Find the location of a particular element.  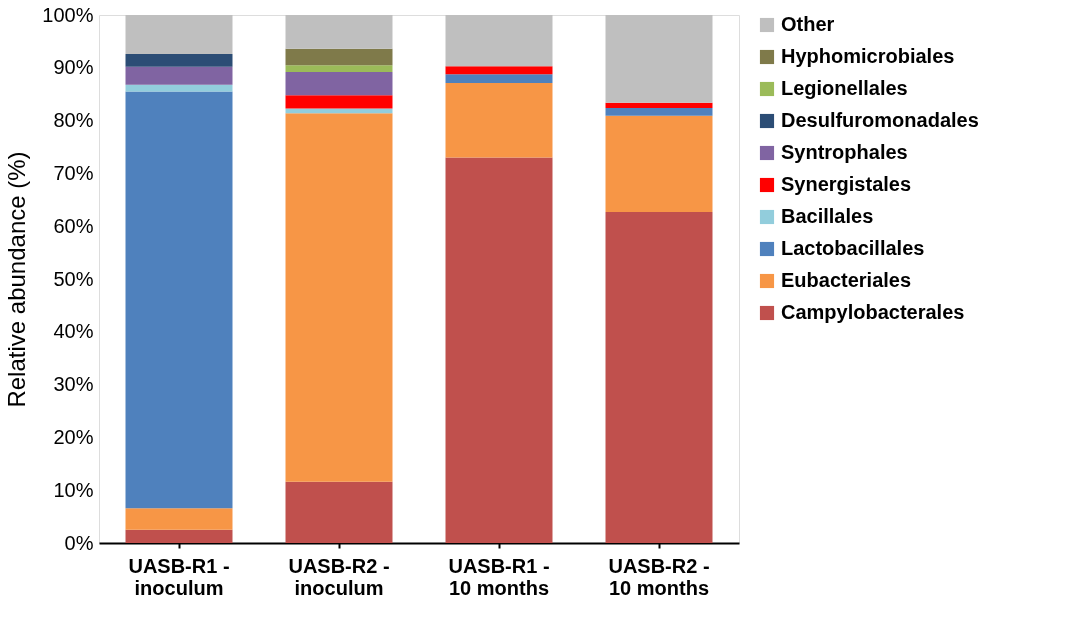

y-tick-label: 50% is located at coordinates (73, 278).